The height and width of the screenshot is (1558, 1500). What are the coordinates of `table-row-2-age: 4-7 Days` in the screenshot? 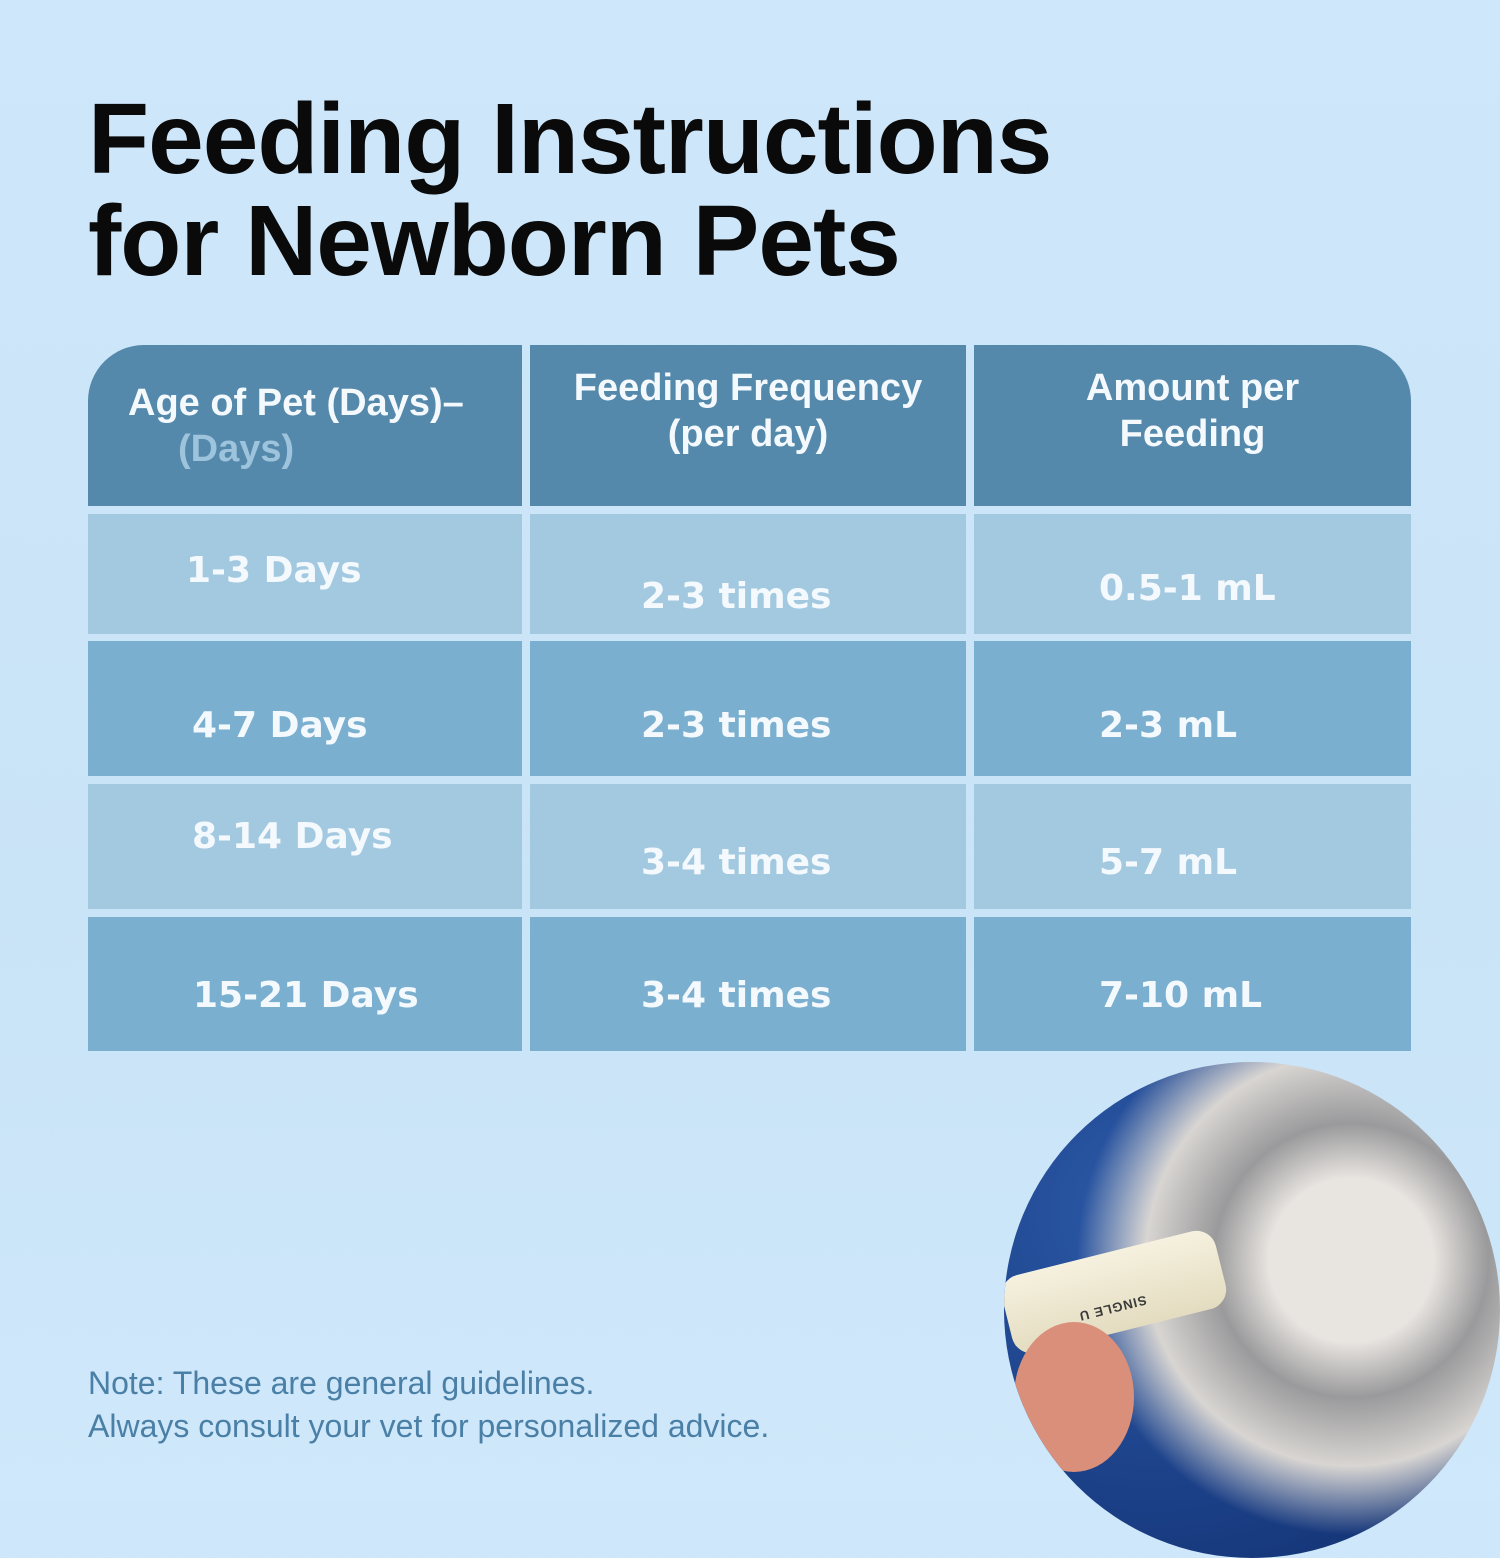 It's located at (305, 708).